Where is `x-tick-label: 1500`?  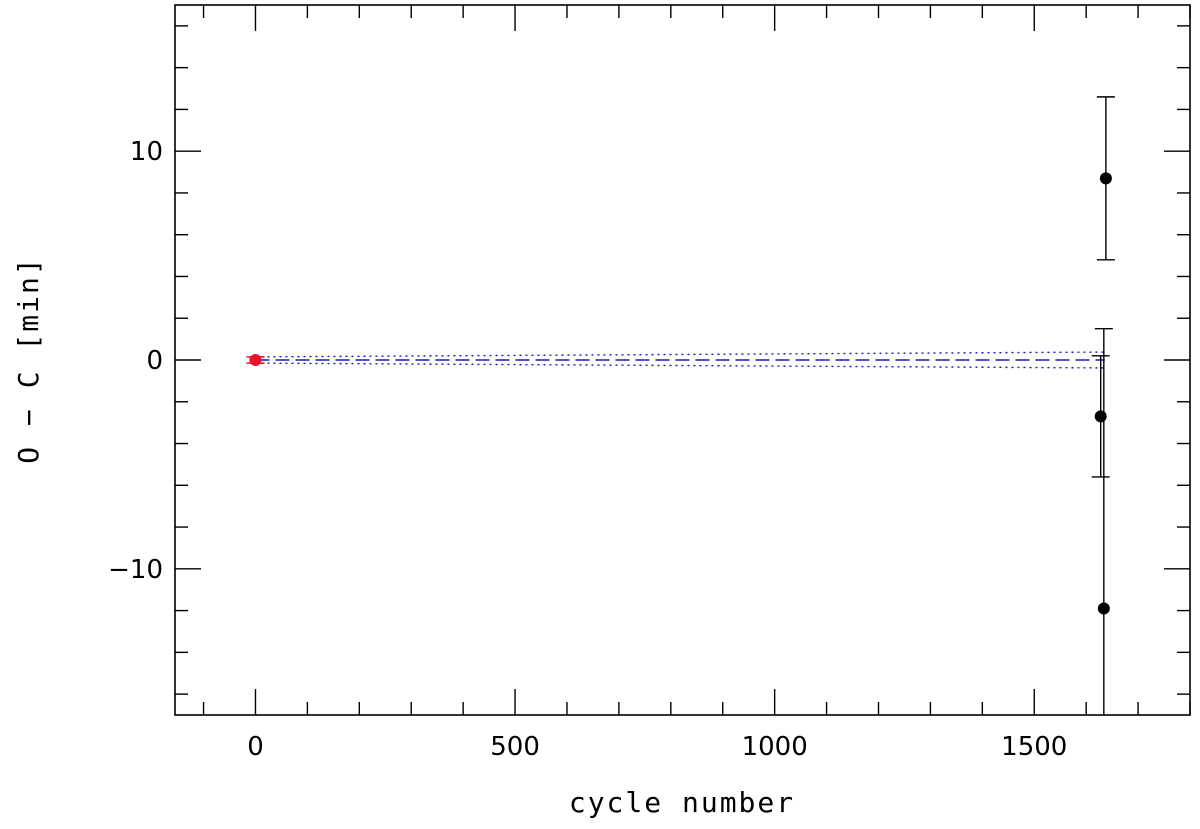 x-tick-label: 1500 is located at coordinates (1034, 747).